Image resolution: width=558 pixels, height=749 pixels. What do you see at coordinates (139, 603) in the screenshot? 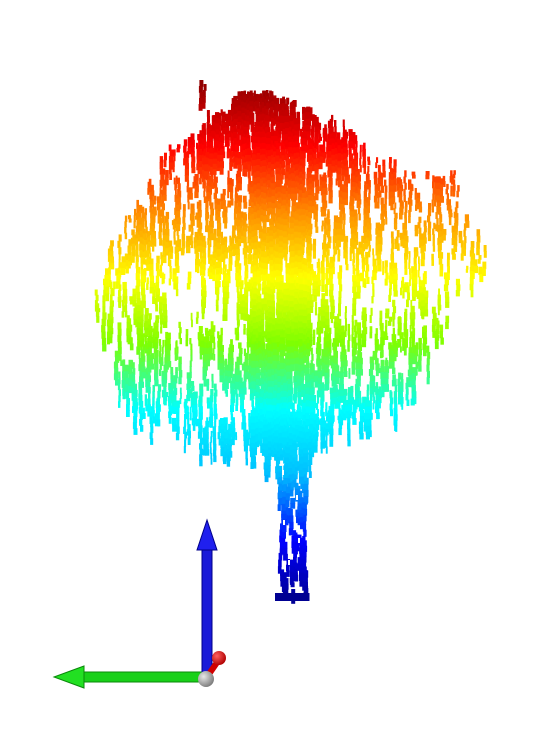
I see `axes-gizmo` at bounding box center [139, 603].